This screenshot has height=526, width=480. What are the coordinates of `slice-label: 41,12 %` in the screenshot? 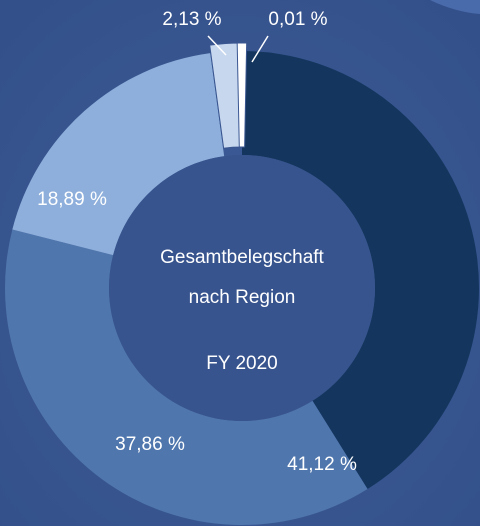 It's located at (322, 464).